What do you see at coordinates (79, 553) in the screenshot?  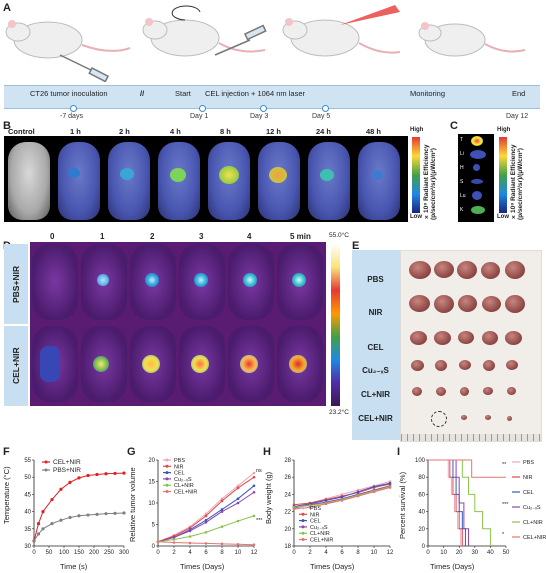 I see `x-tick-label: 150` at bounding box center [79, 553].